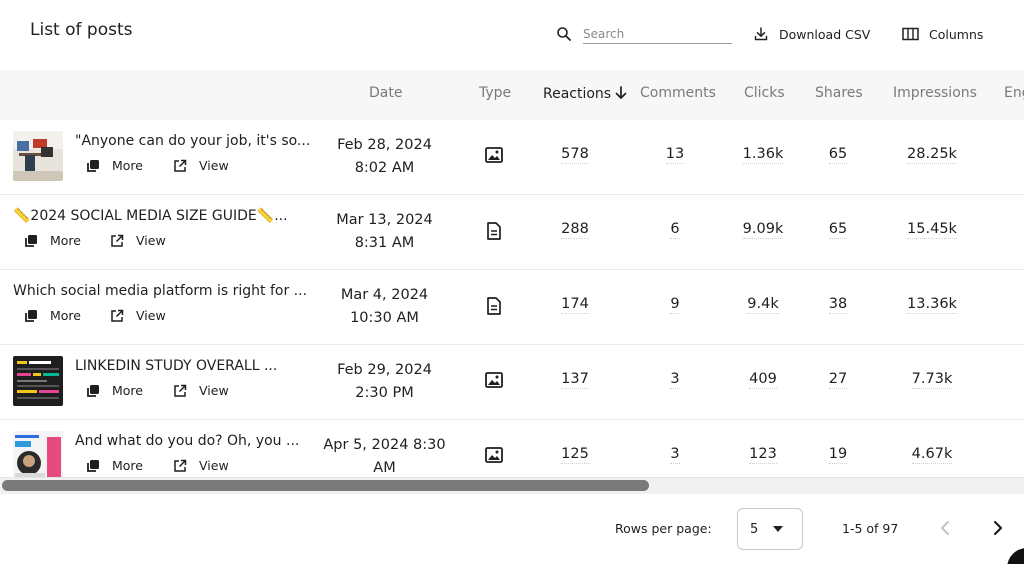  Describe the element at coordinates (675, 155) in the screenshot. I see `comments-cell: 13` at that location.